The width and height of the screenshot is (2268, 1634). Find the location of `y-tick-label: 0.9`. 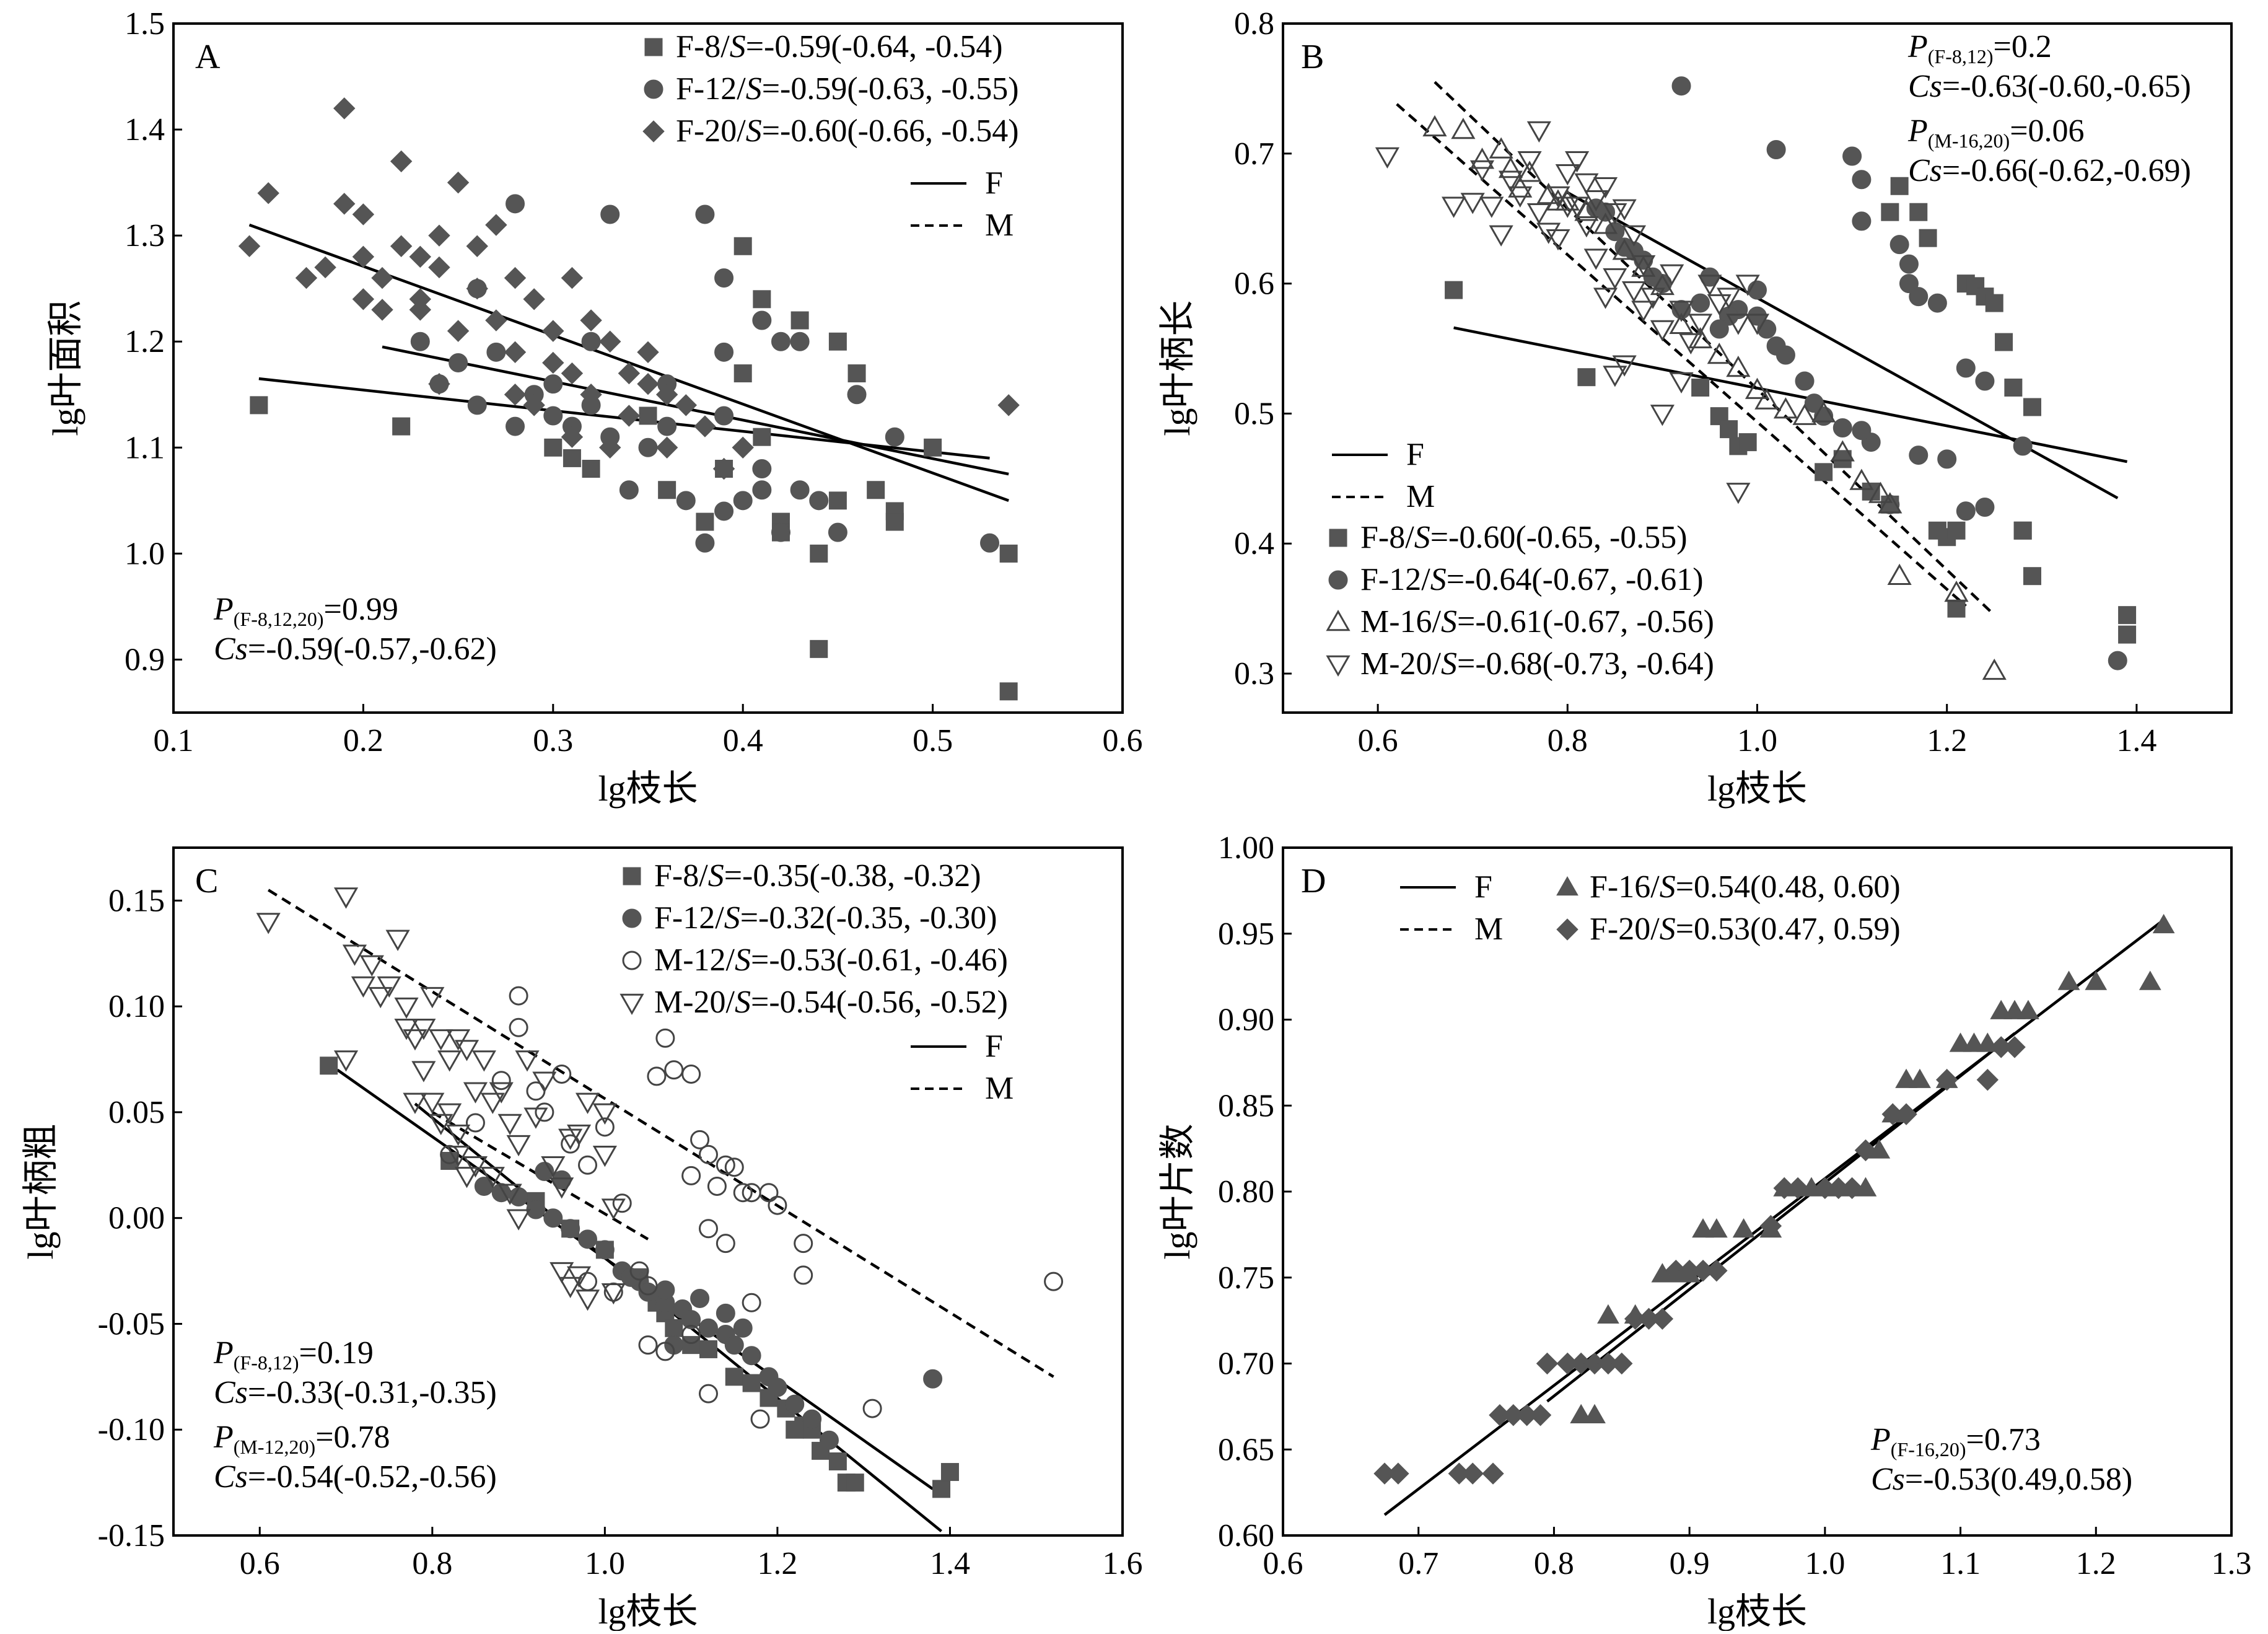

y-tick-label: 0.9 is located at coordinates (145, 659).